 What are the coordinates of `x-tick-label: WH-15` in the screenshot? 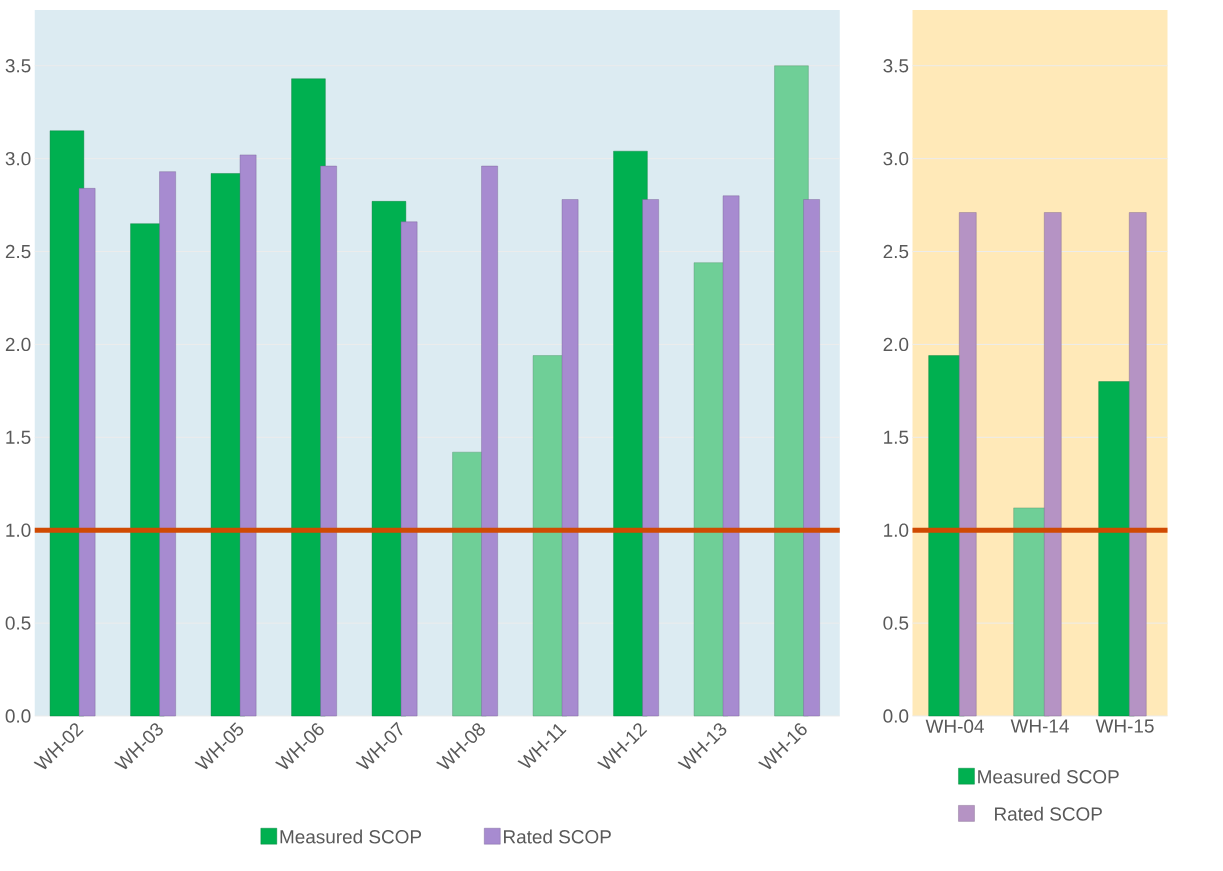 It's located at (1124, 726).